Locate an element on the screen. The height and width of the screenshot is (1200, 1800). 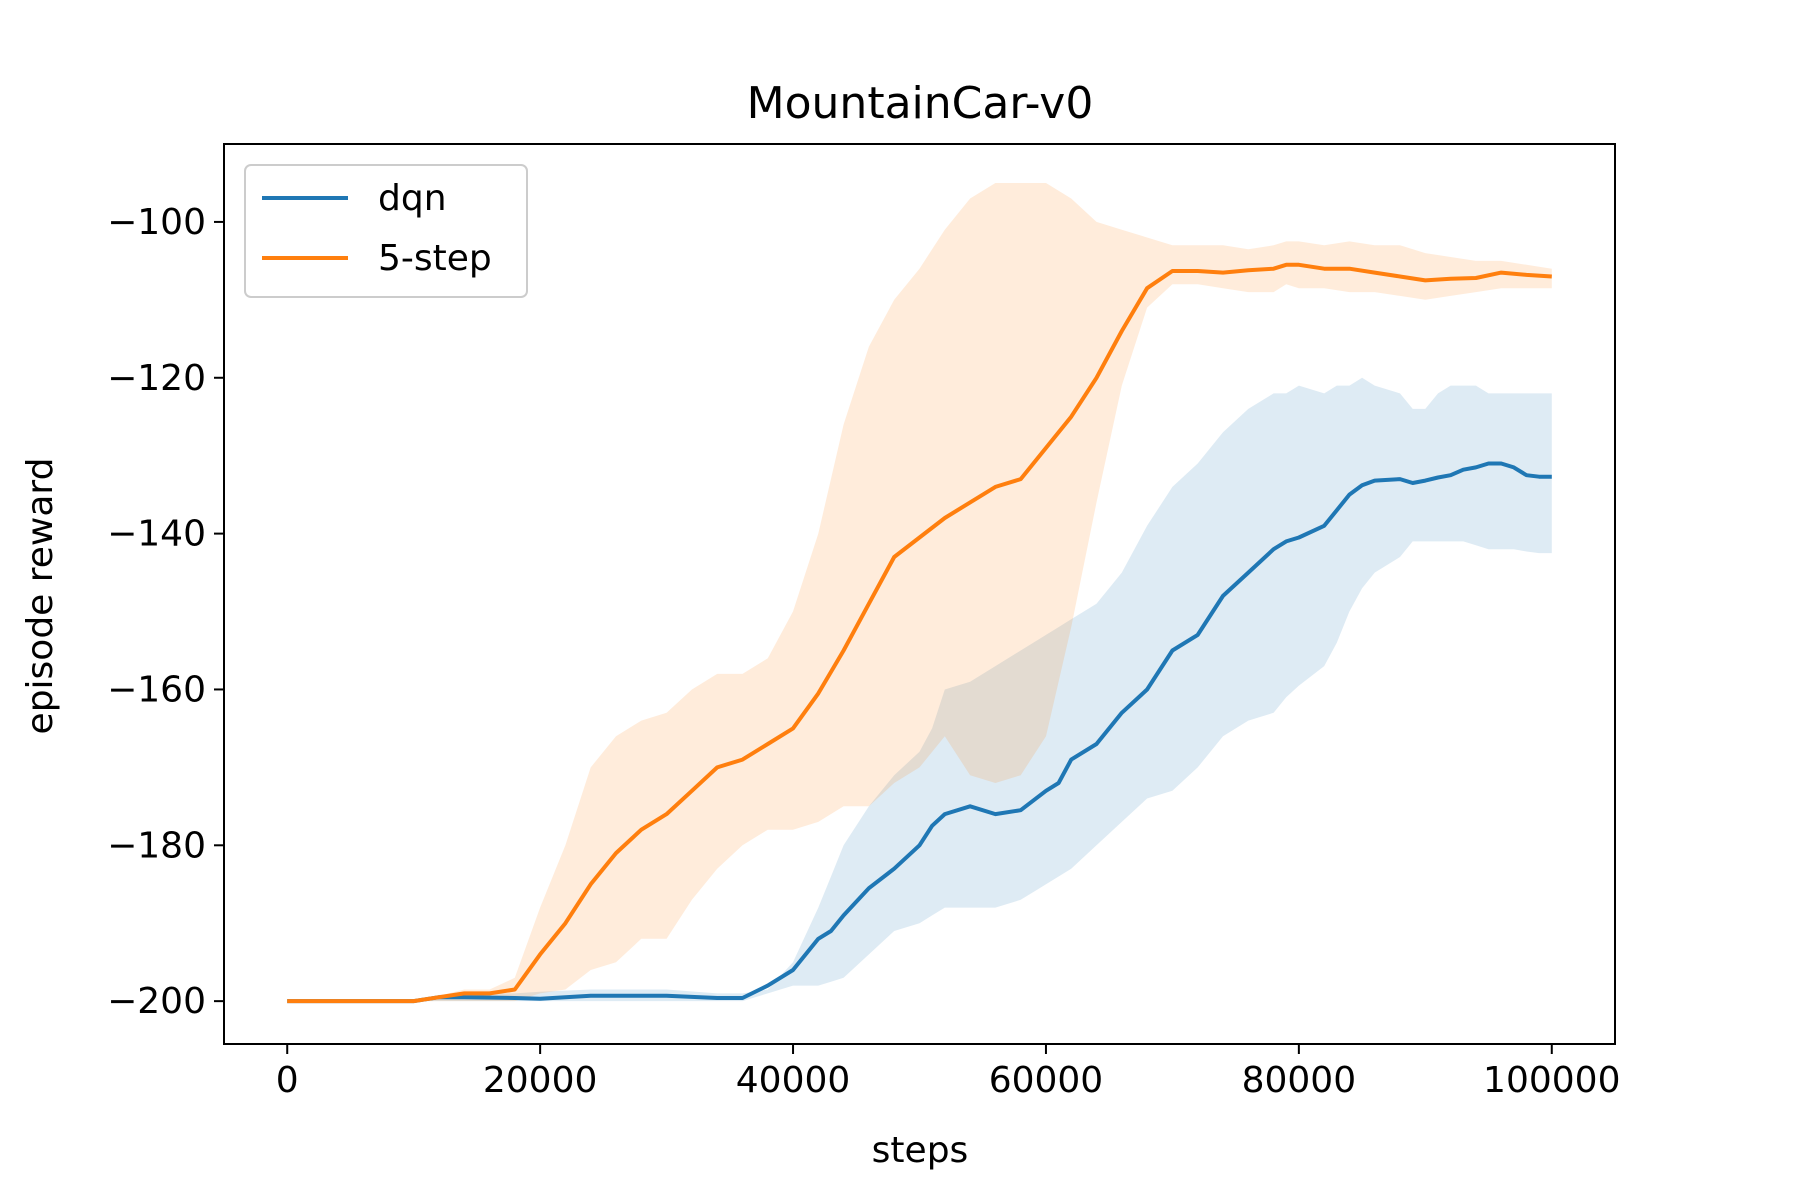
y-axis-label: episode reward is located at coordinates (40, 596).